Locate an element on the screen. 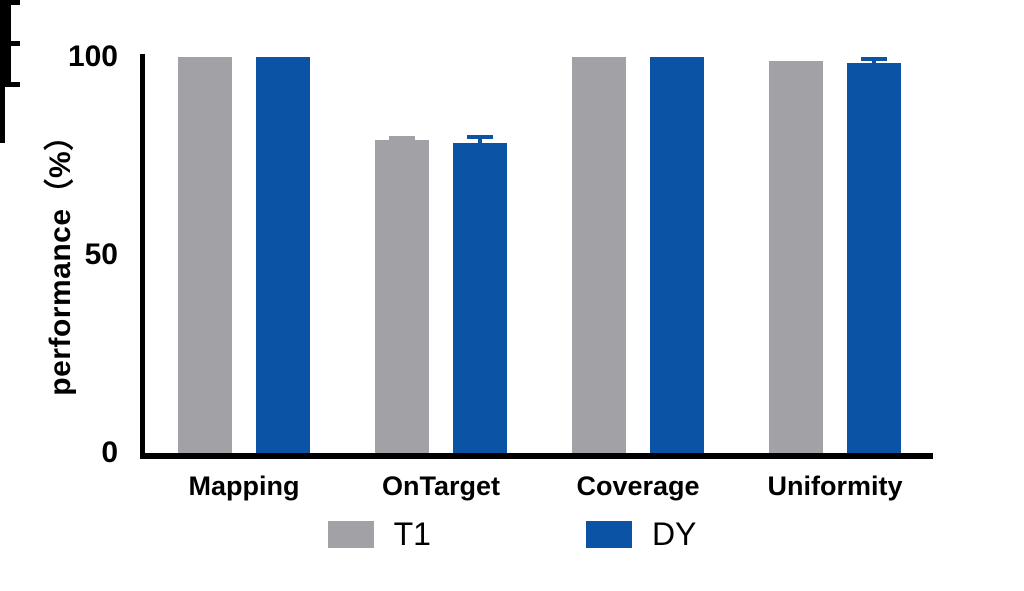 The image size is (1024, 591). legend-swatch-dy is located at coordinates (608, 534).